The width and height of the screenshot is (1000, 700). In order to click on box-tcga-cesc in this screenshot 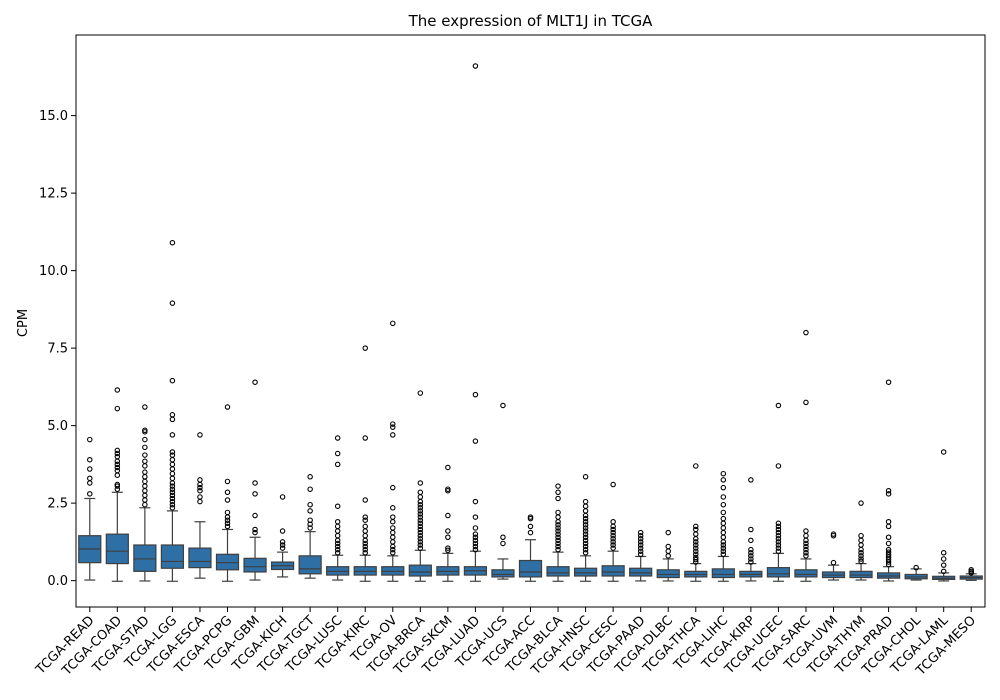, I will do `click(613, 531)`.